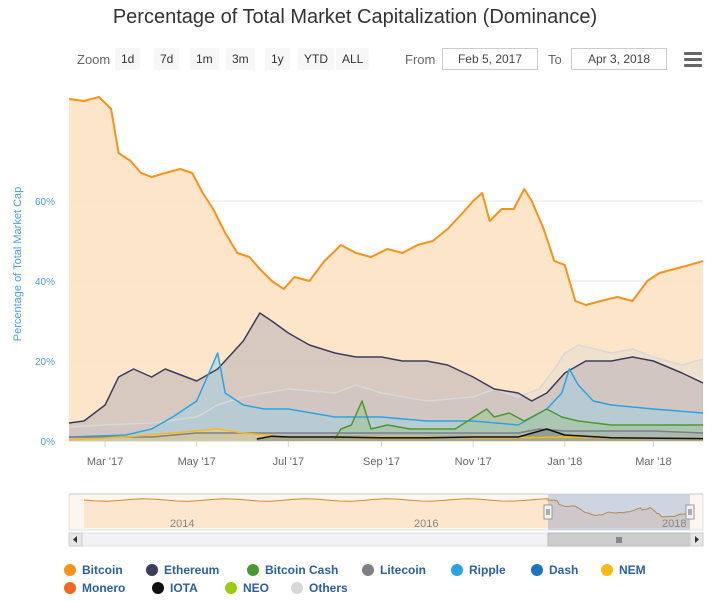 The width and height of the screenshot is (724, 601). I want to click on line-iota, so click(480, 434).